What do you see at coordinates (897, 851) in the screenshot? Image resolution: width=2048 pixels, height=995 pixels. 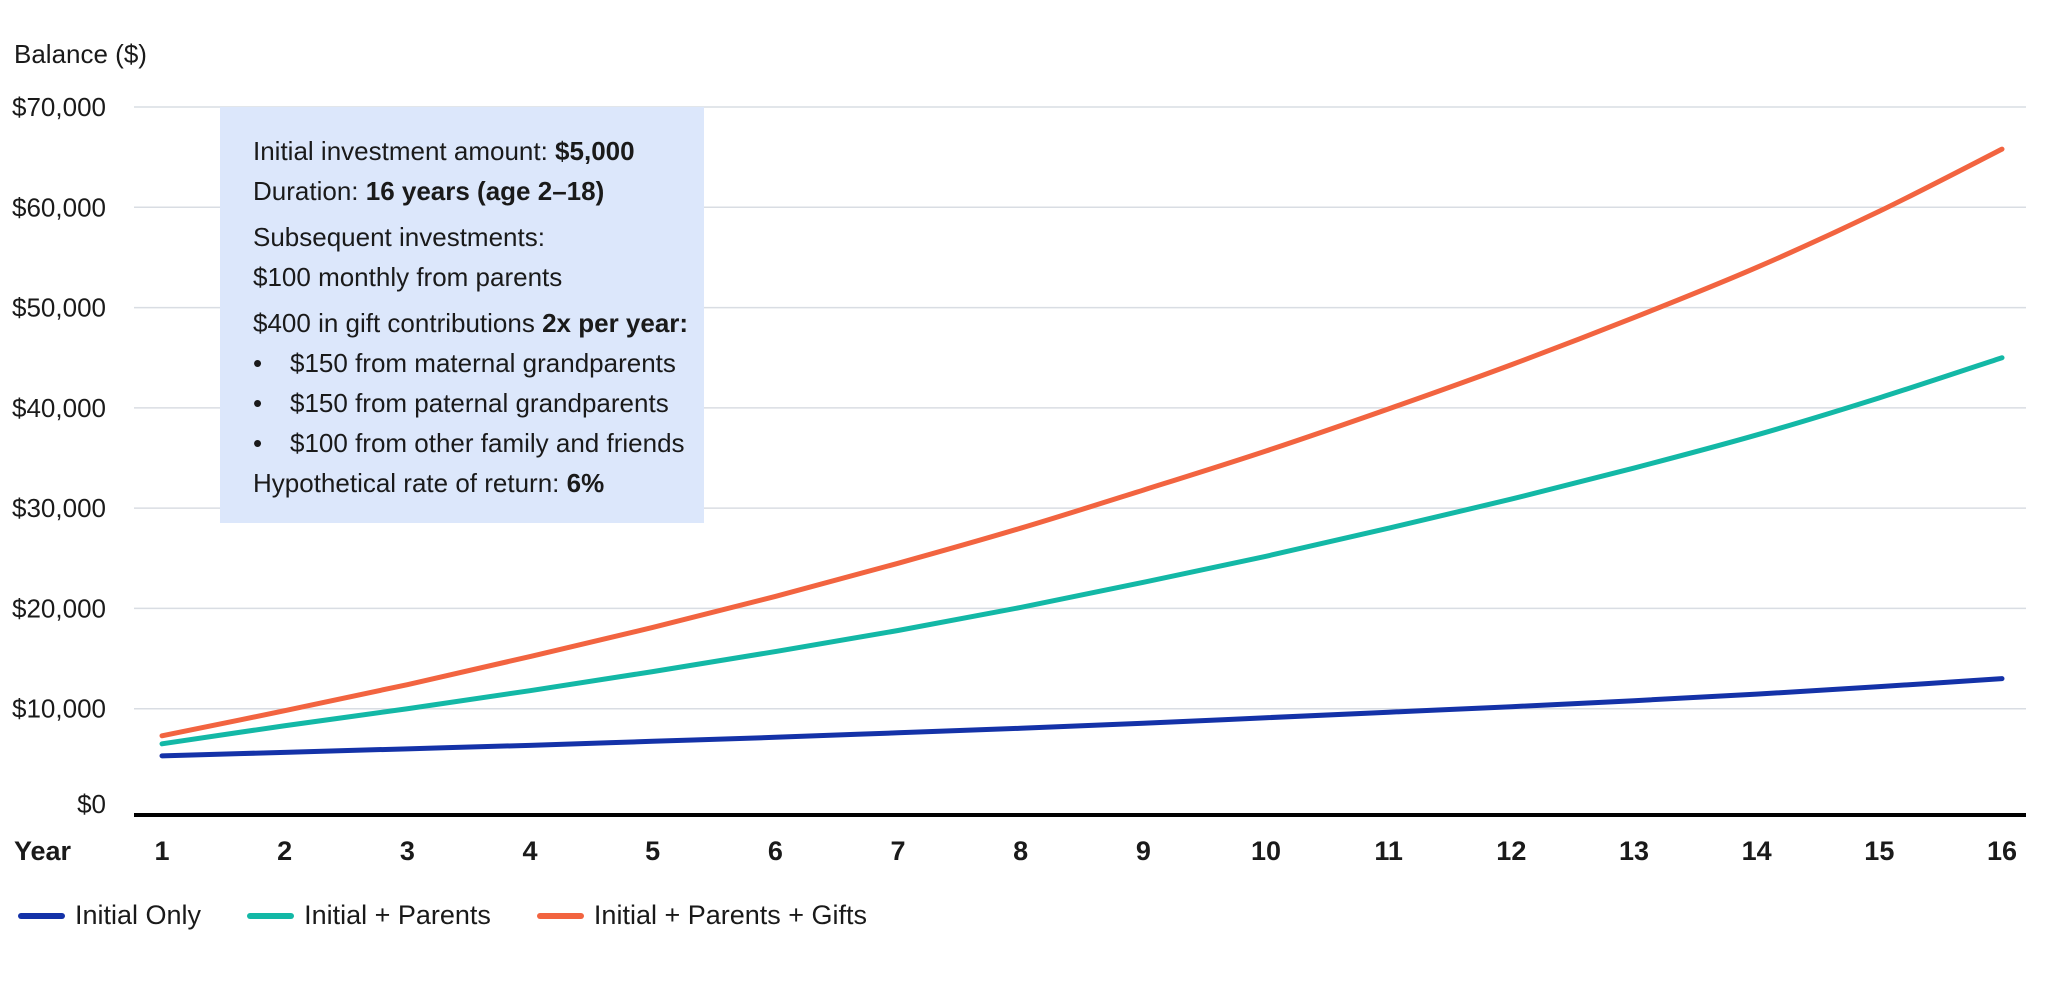 I see `x-tick-label: 7` at bounding box center [897, 851].